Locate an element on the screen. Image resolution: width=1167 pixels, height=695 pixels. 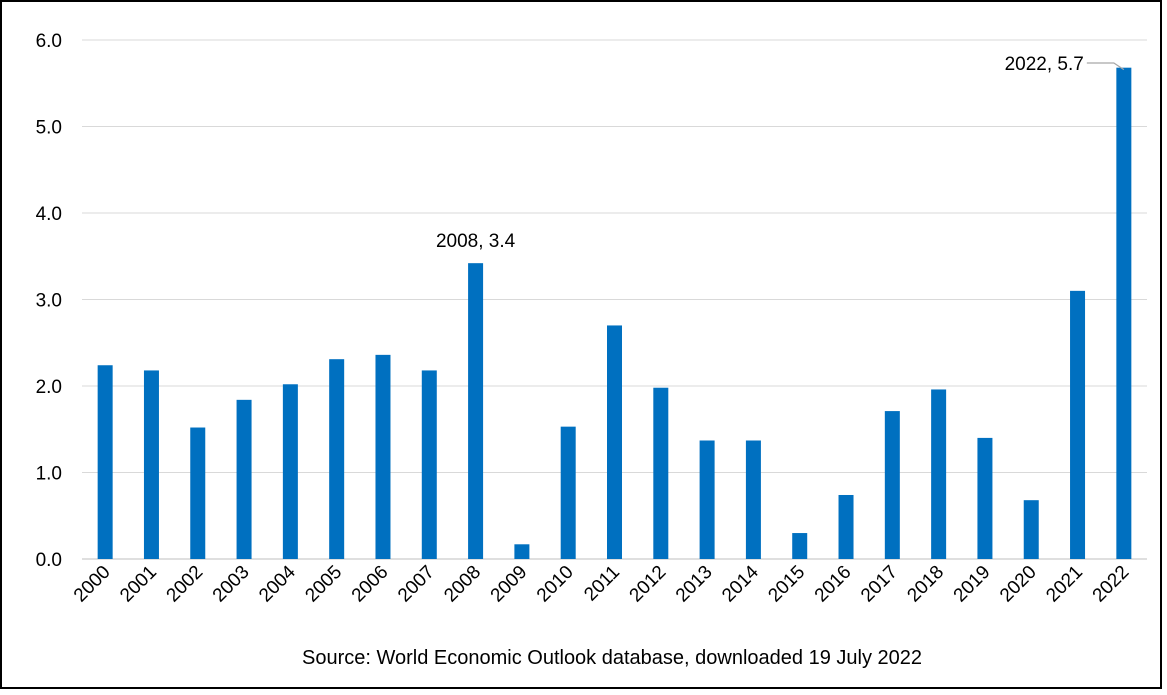
y-tick-label: 6.0 is located at coordinates (49, 41).